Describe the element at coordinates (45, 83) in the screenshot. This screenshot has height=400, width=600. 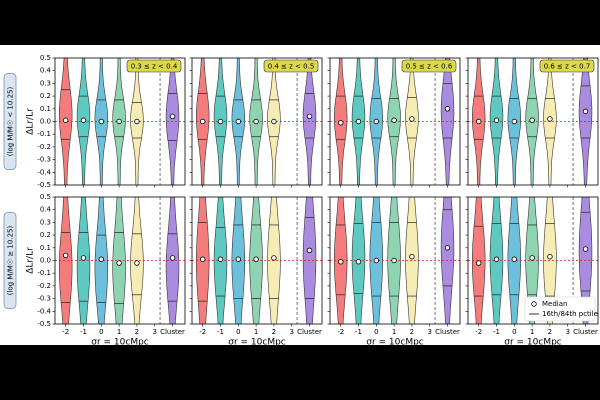
I see `y-tick-label: 0.3` at that location.